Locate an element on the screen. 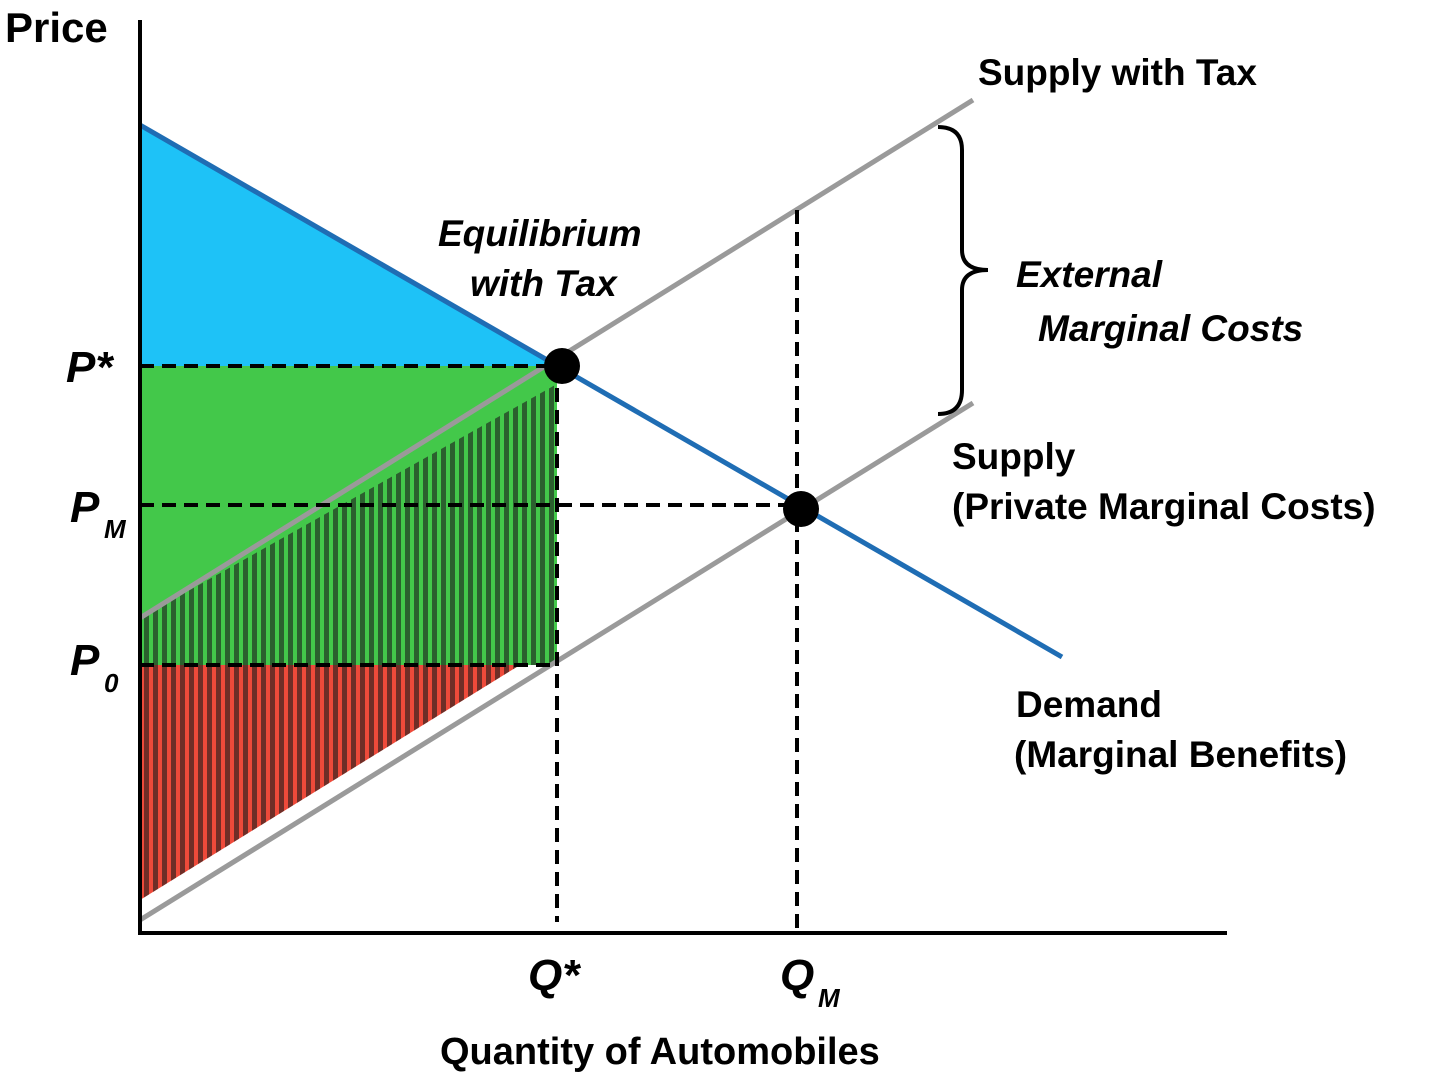 The height and width of the screenshot is (1078, 1440). demand-label-line2: (Marginal Benefits) is located at coordinates (1180, 754).